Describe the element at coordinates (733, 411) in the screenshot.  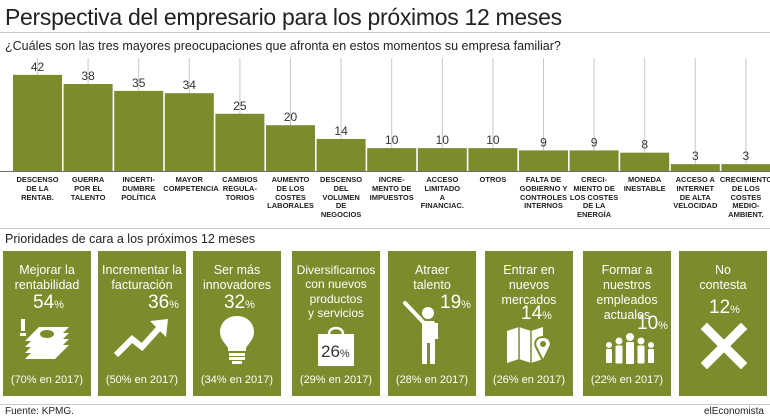
I see `brand-name: elEconomista` at that location.